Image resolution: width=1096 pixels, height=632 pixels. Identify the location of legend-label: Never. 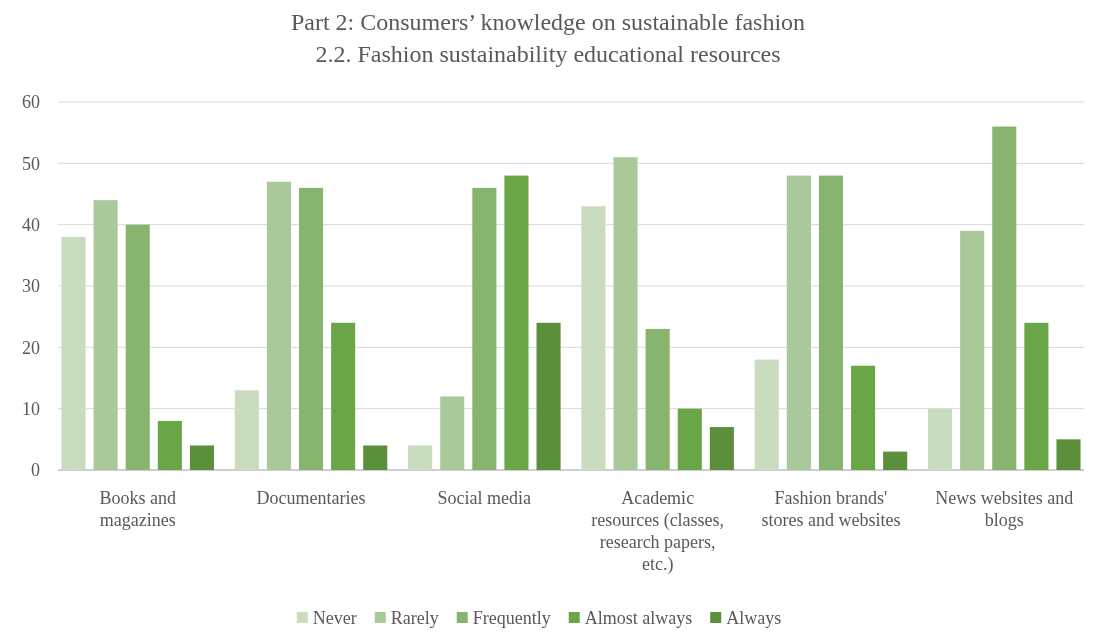
(334, 618).